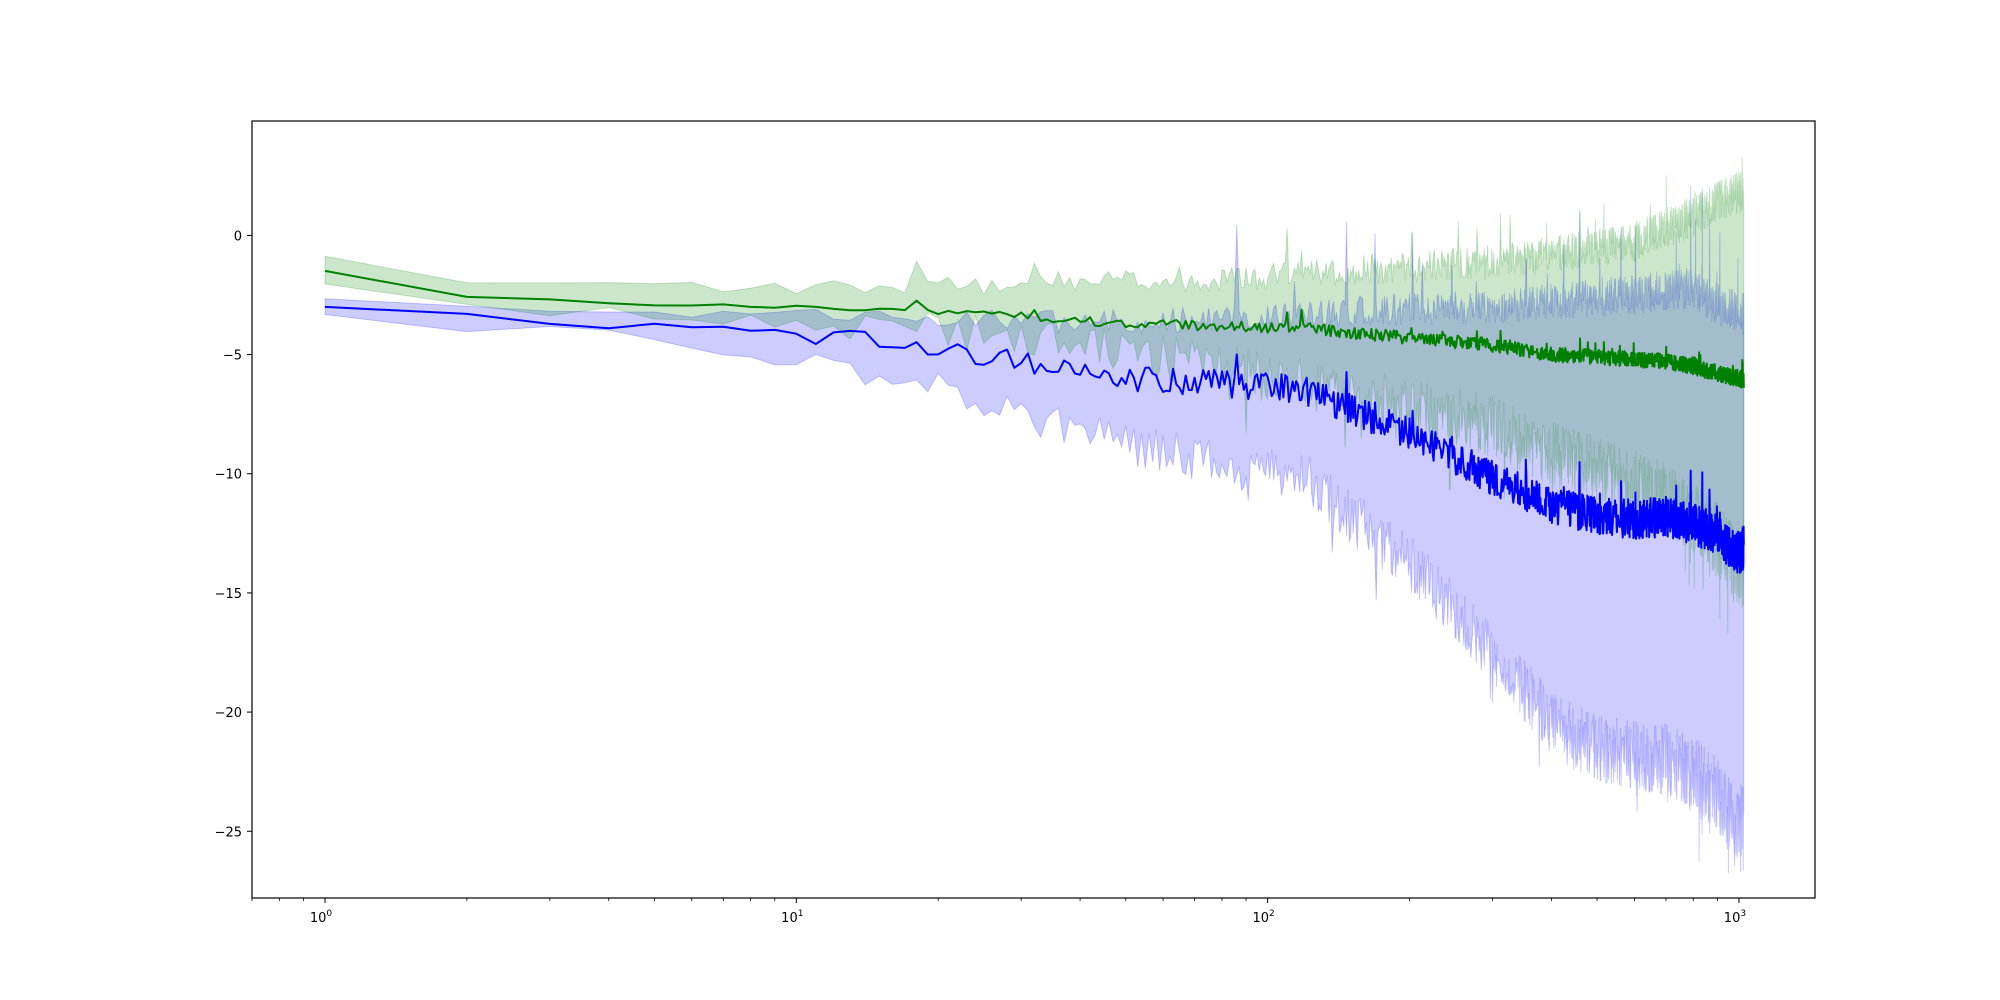 This screenshot has width=2000, height=1000. Describe the element at coordinates (228, 594) in the screenshot. I see `y-tick-label: −15` at that location.